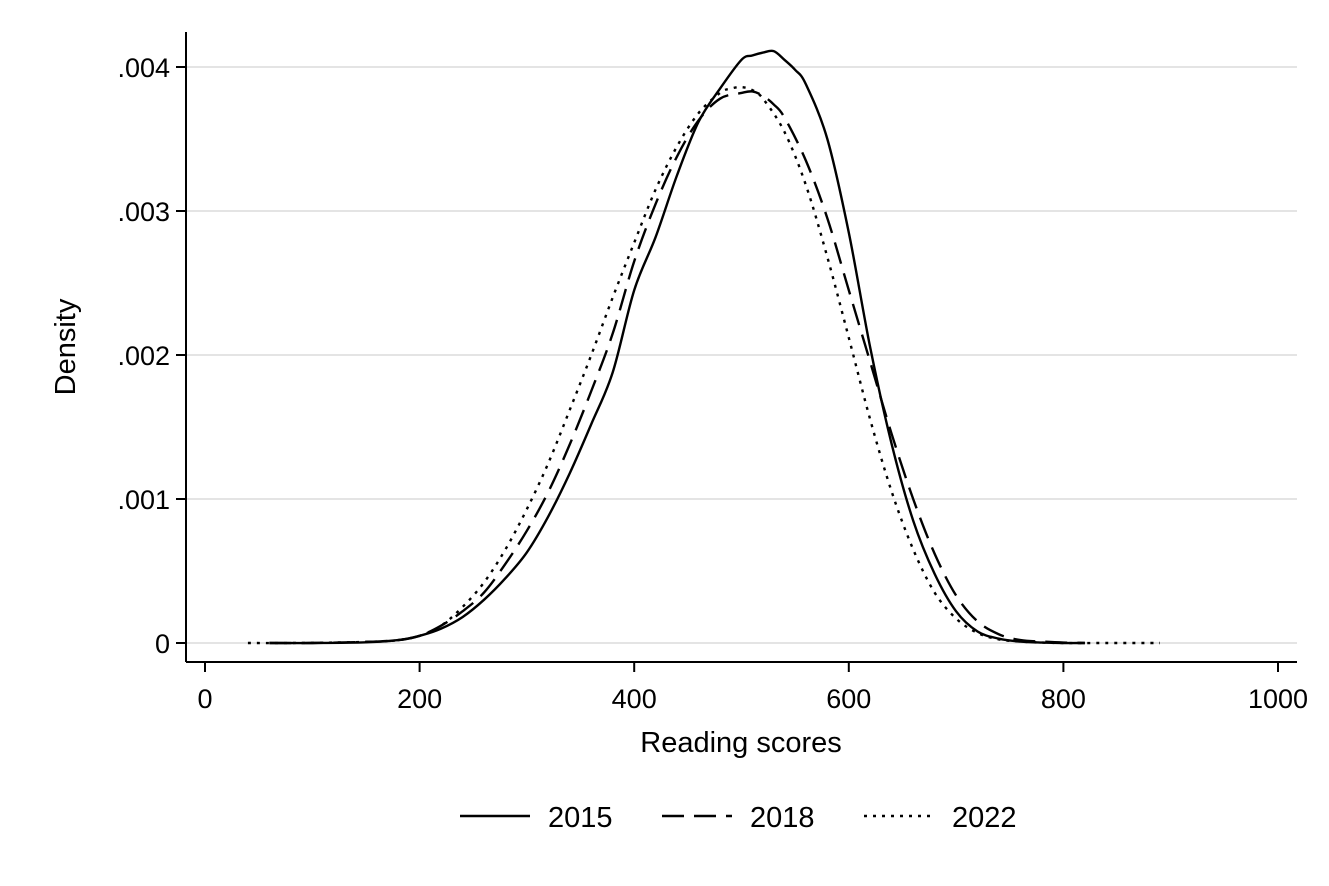 Image resolution: width=1329 pixels, height=886 pixels. What do you see at coordinates (143, 68) in the screenshot?
I see `y-tick-label-4: .004` at bounding box center [143, 68].